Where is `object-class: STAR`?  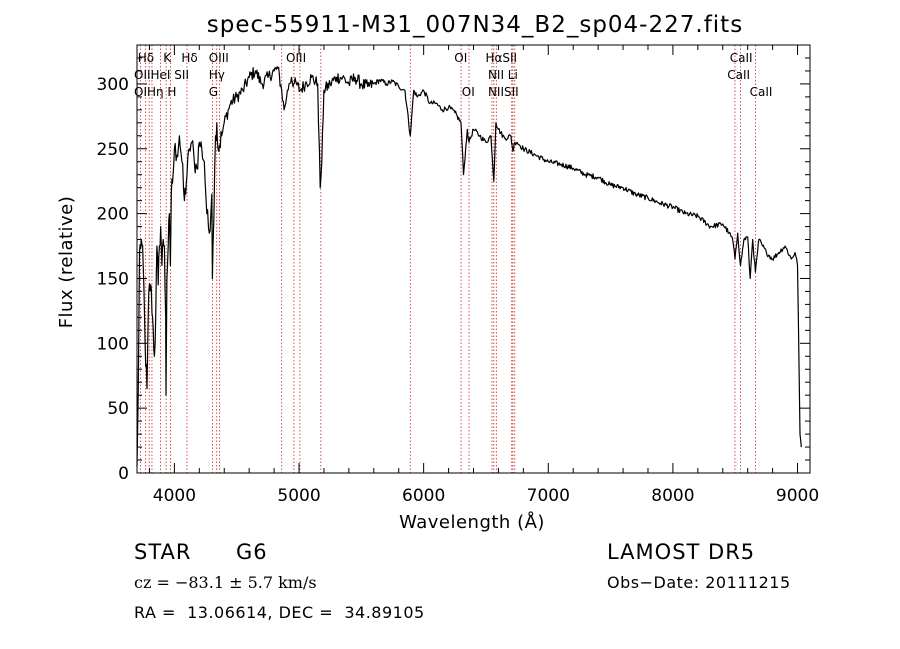
object-class: STAR is located at coordinates (163, 552).